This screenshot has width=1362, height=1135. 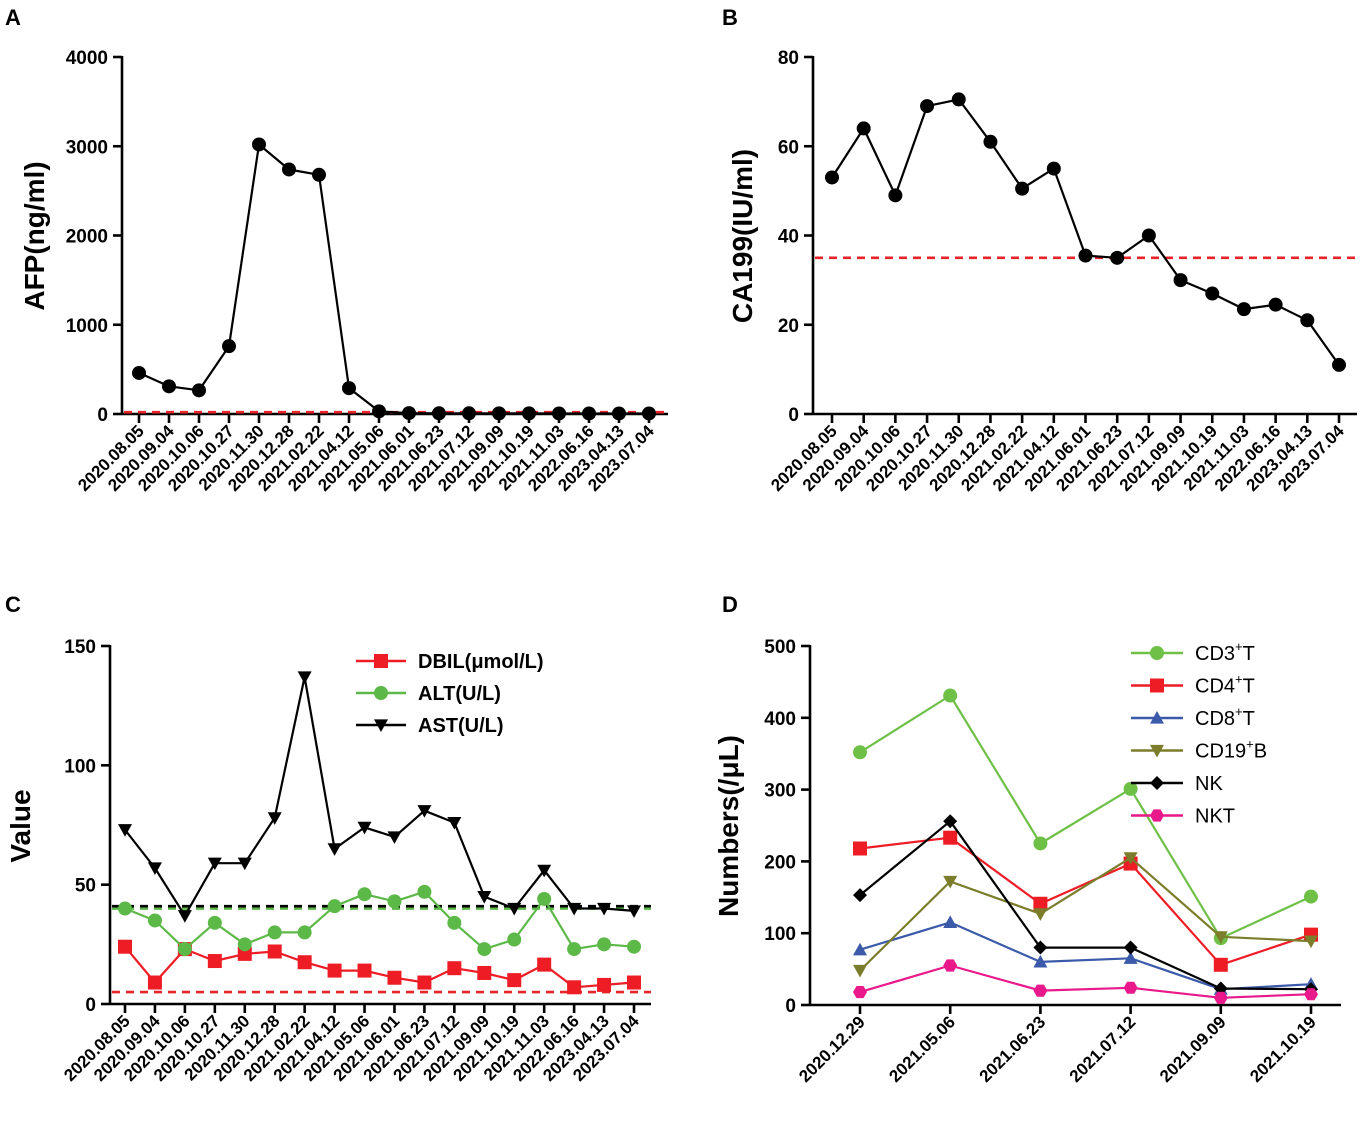 I want to click on y-tick-label: 2000, so click(x=87, y=237).